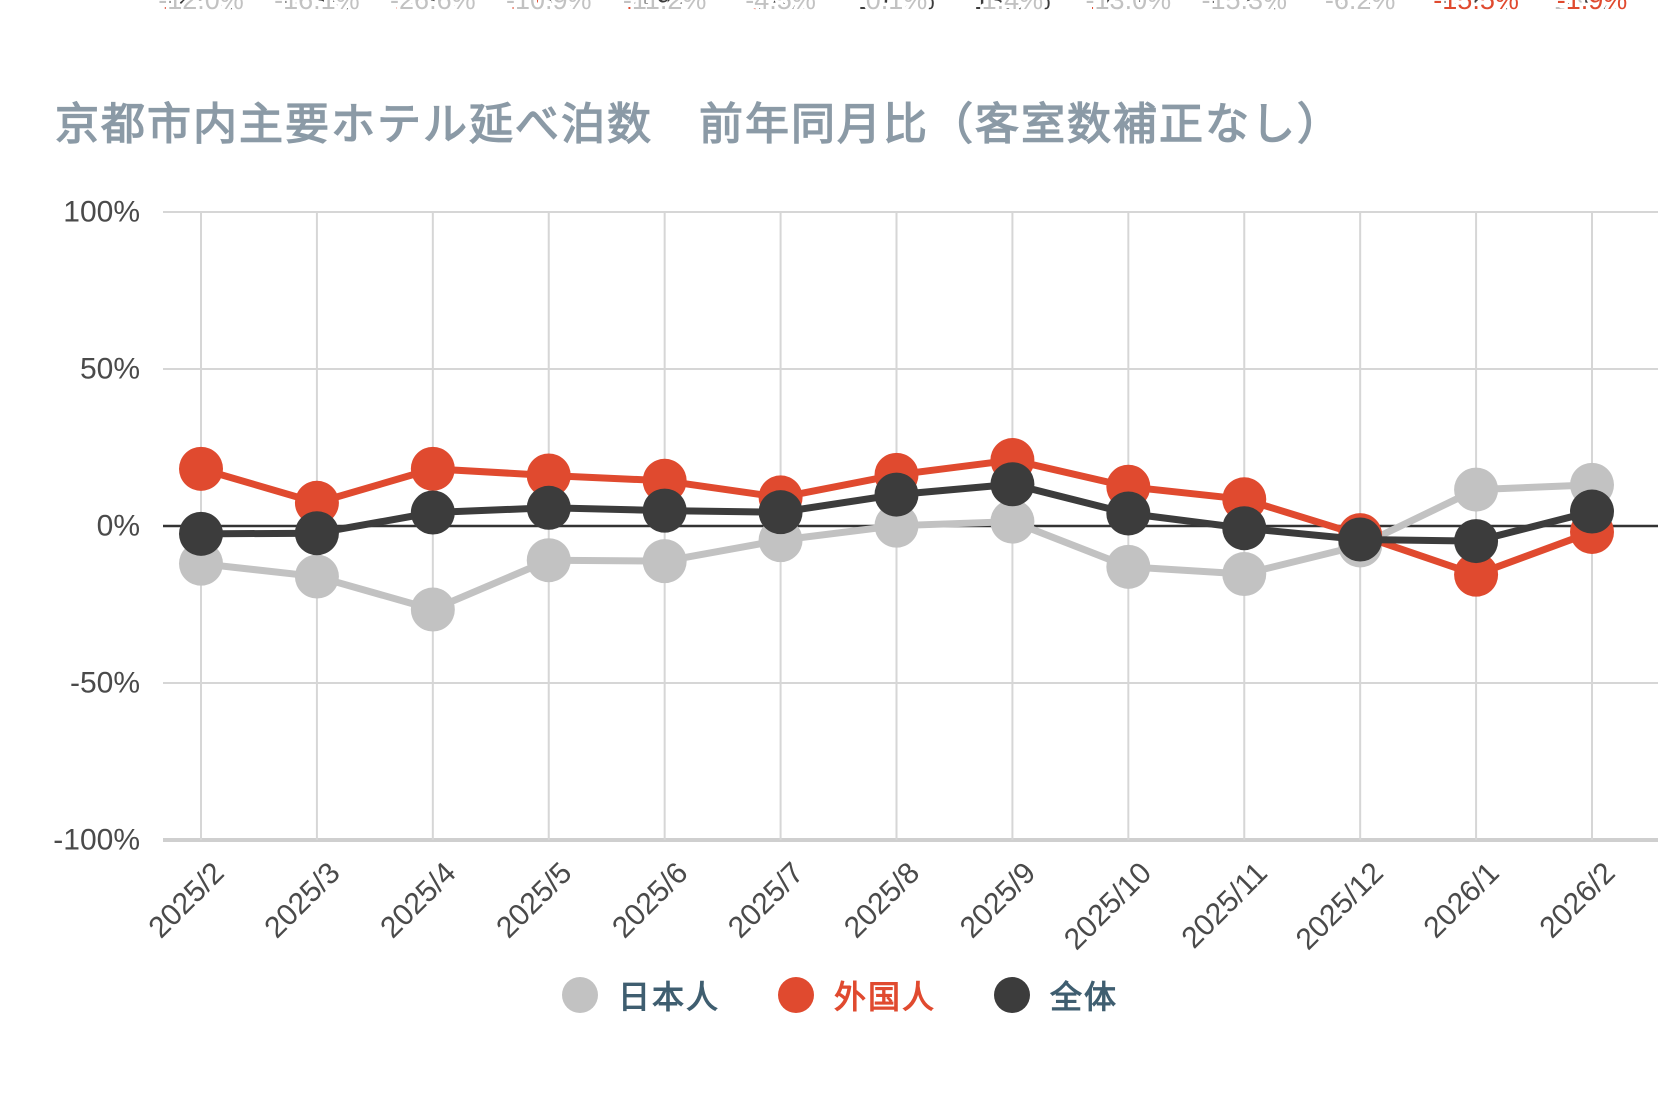  Describe the element at coordinates (896, 525) in the screenshot. I see `data-point-日本人-2025/8` at that location.